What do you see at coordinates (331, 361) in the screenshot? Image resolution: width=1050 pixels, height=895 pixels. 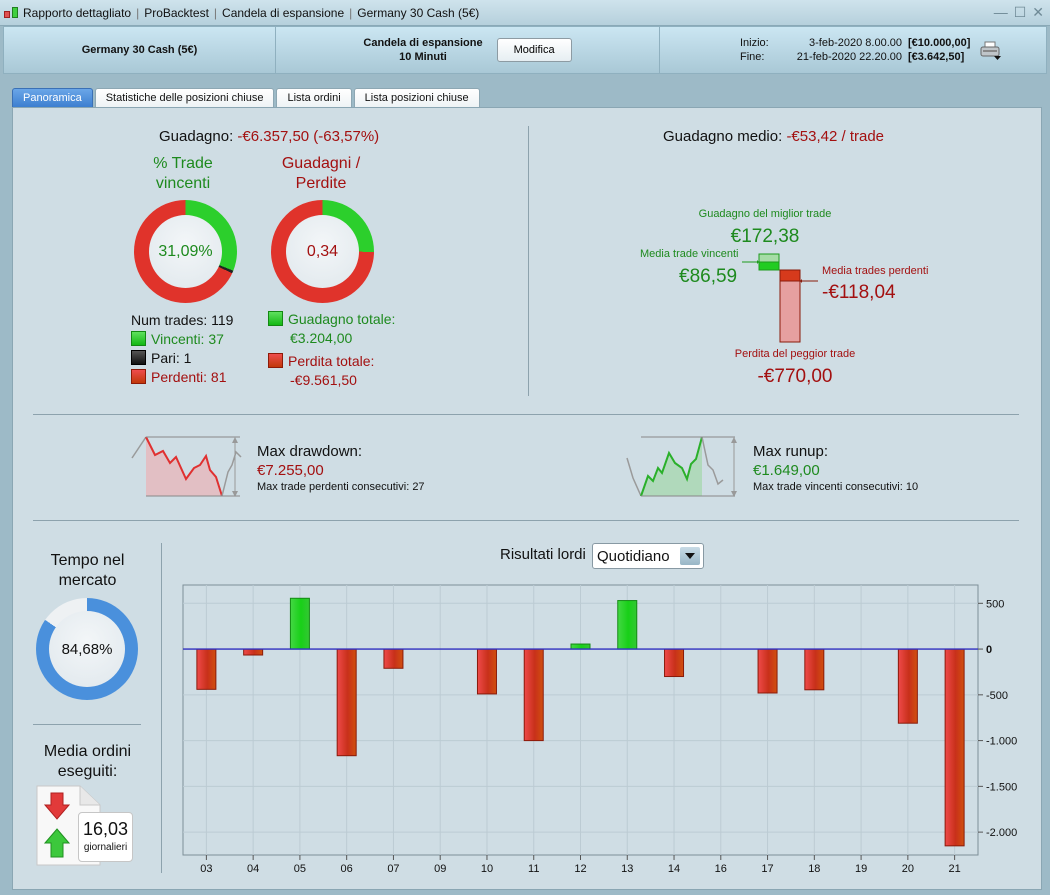 I see `total-loss-label: Perdita totale:` at bounding box center [331, 361].